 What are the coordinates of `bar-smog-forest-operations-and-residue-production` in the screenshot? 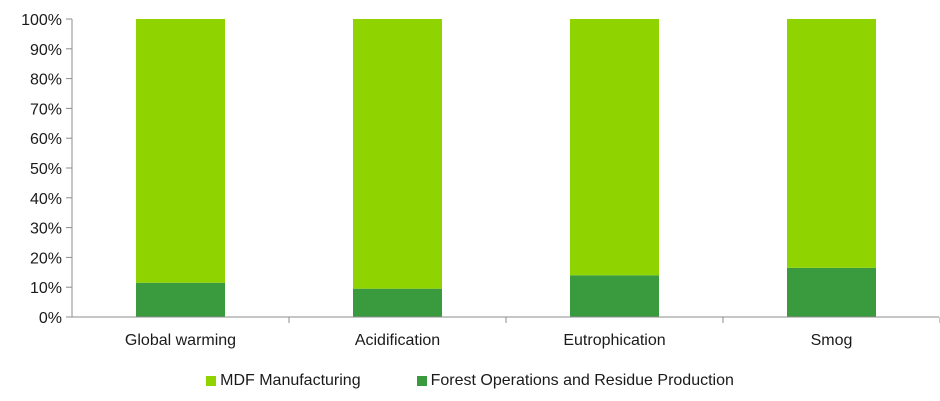 It's located at (831, 292).